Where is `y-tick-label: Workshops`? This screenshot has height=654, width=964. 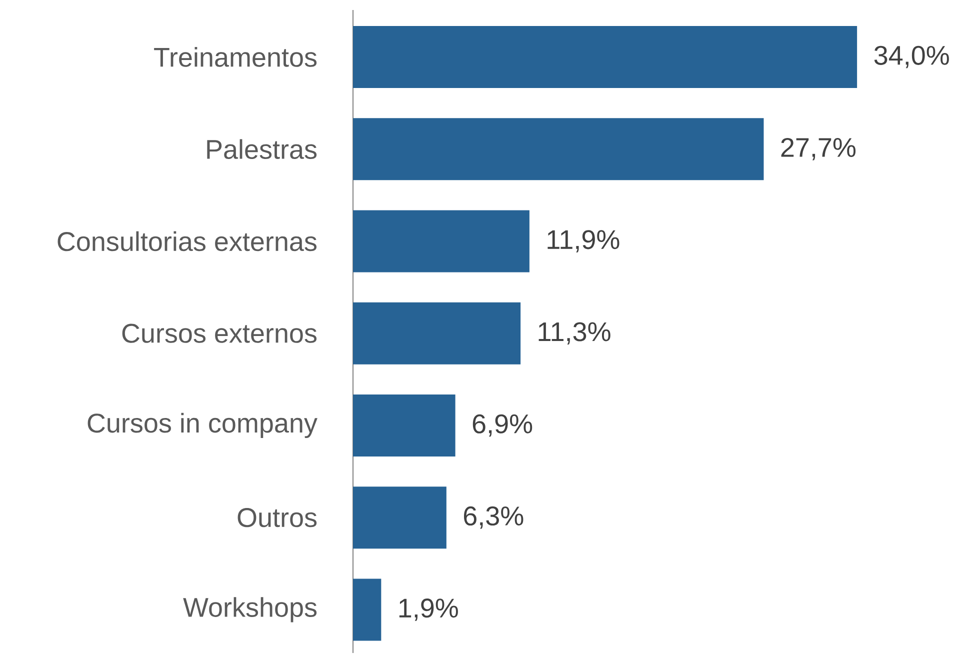
y-tick-label: Workshops is located at coordinates (250, 610).